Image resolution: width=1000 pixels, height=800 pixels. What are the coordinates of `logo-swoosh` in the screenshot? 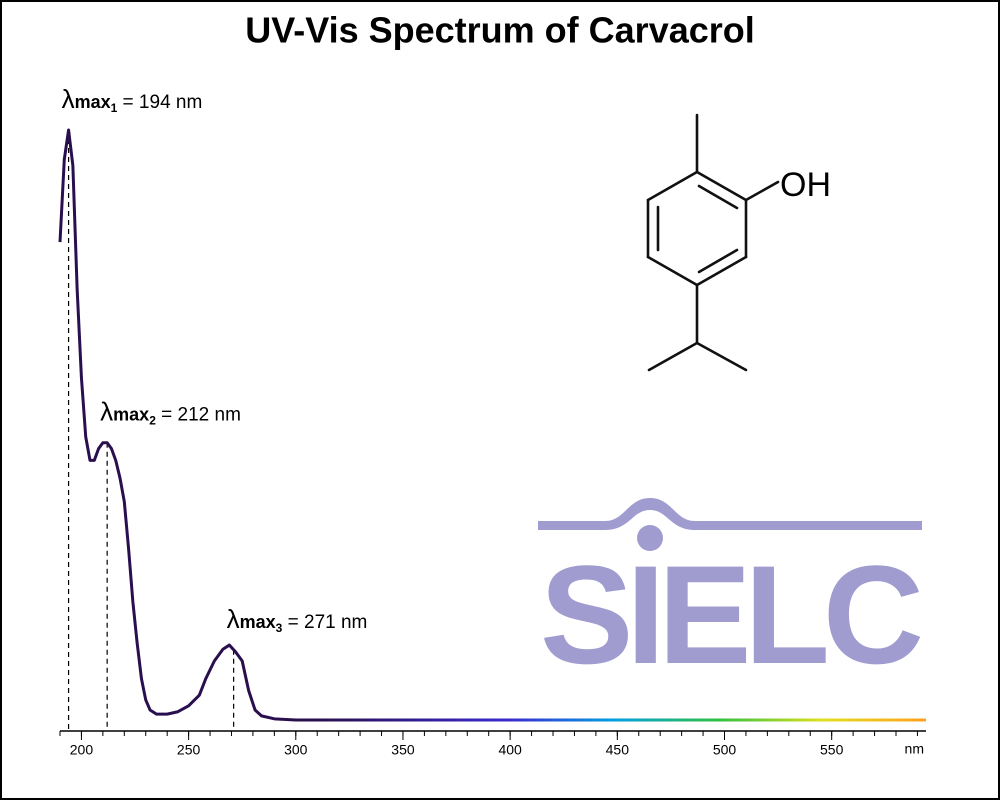 It's located at (730, 514).